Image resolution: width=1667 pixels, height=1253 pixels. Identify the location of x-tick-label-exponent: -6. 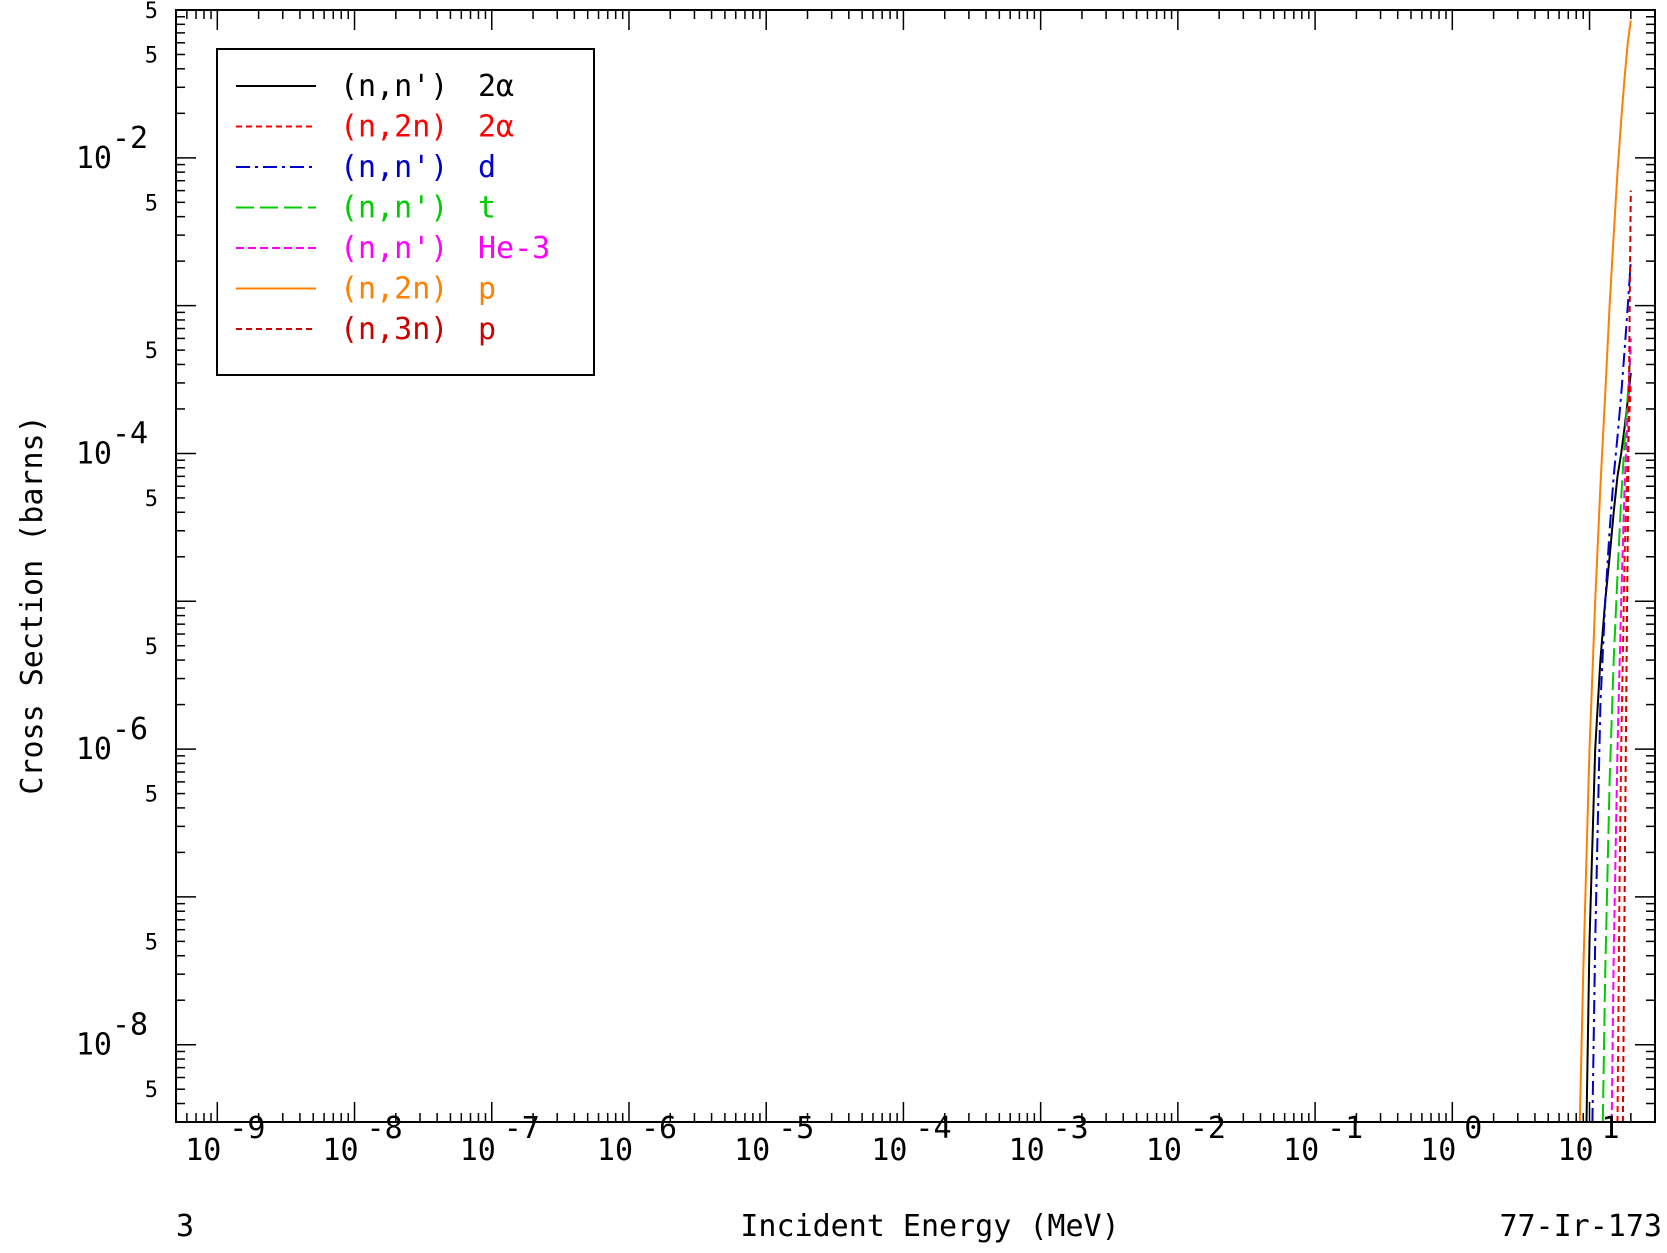
(659, 1128).